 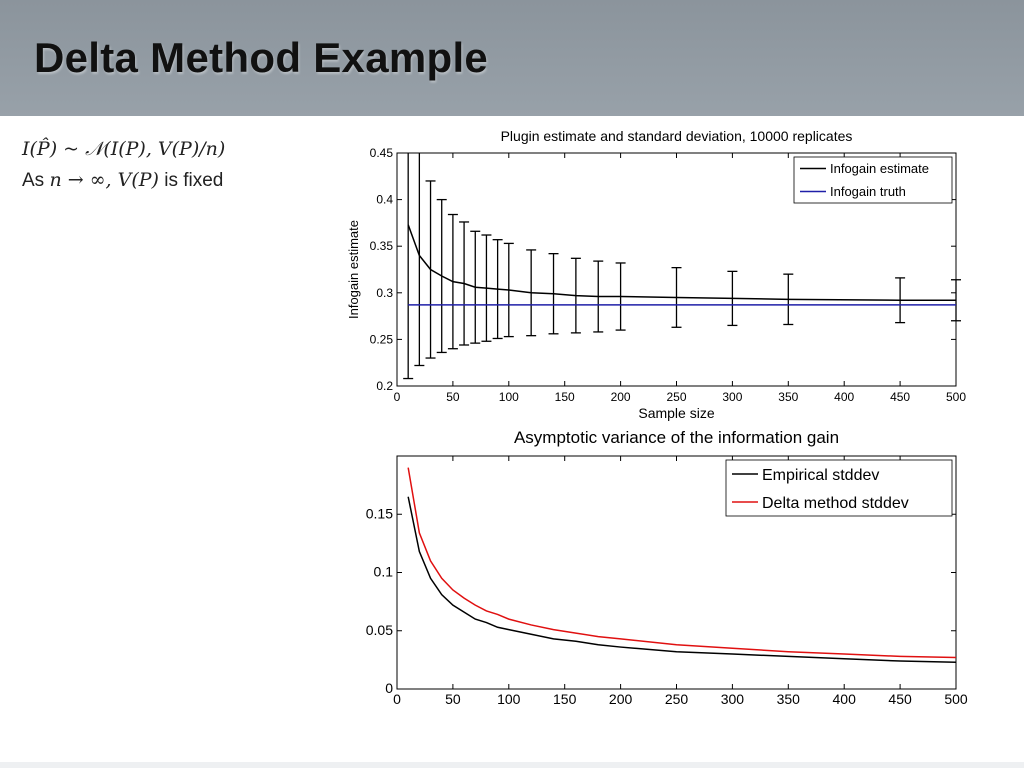 What do you see at coordinates (900, 397) in the screenshot?
I see `chart1-x-tick-label: 450` at bounding box center [900, 397].